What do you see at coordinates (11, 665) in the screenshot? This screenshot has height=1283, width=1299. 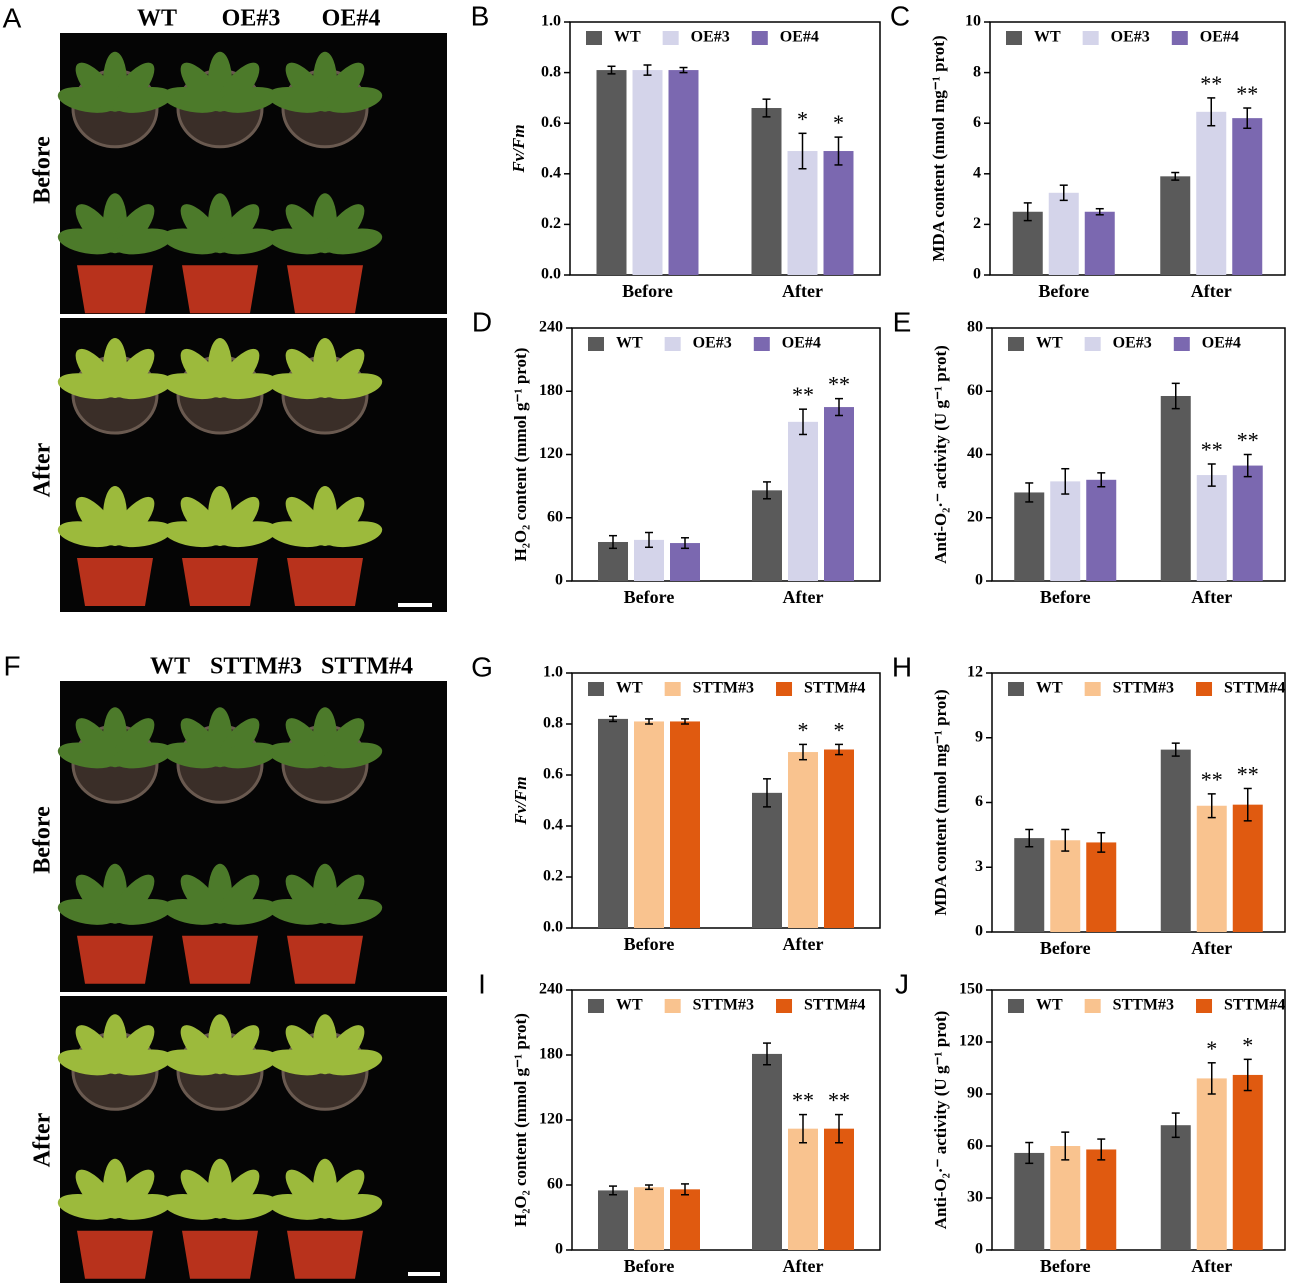 I see `panel-letter: F` at bounding box center [11, 665].